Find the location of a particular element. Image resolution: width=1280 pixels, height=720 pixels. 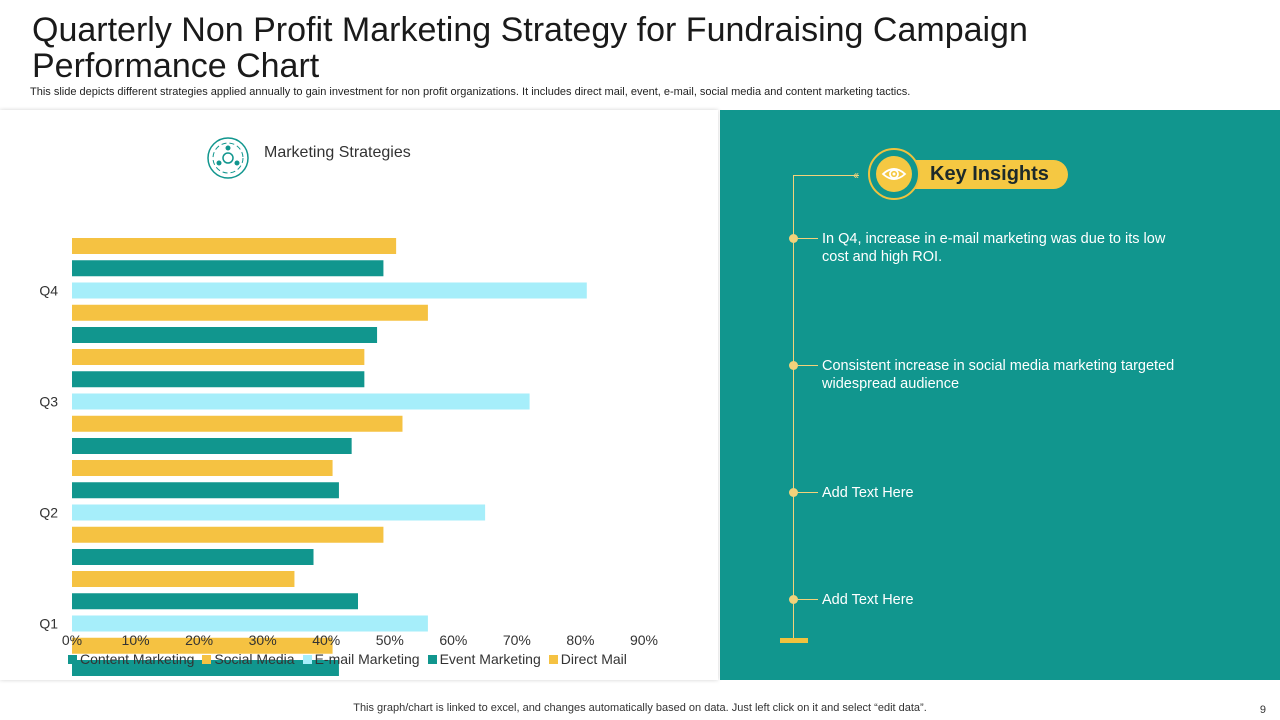

x-tick-label: 50% is located at coordinates (390, 640).